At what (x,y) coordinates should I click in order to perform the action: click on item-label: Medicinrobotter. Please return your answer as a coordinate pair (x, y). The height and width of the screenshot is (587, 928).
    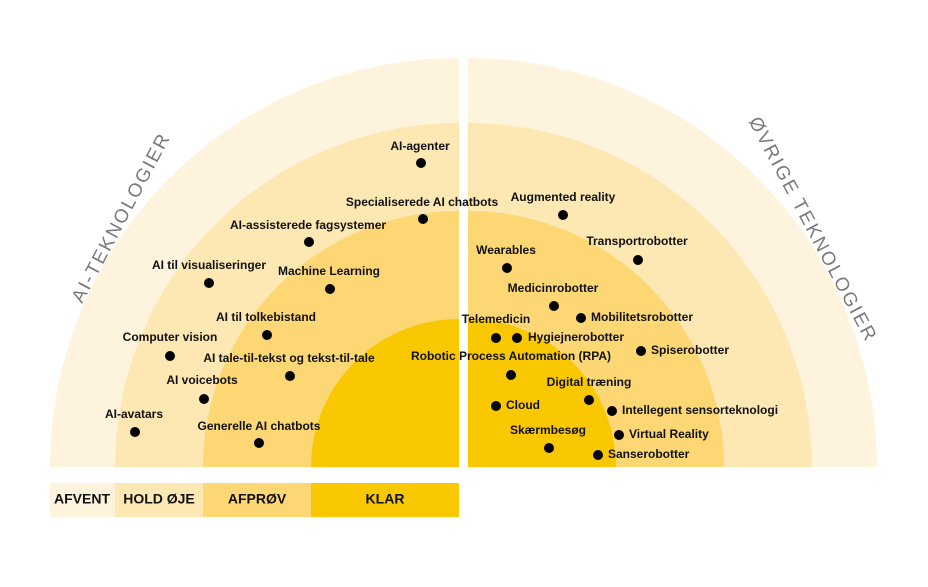
    Looking at the image, I should click on (553, 288).